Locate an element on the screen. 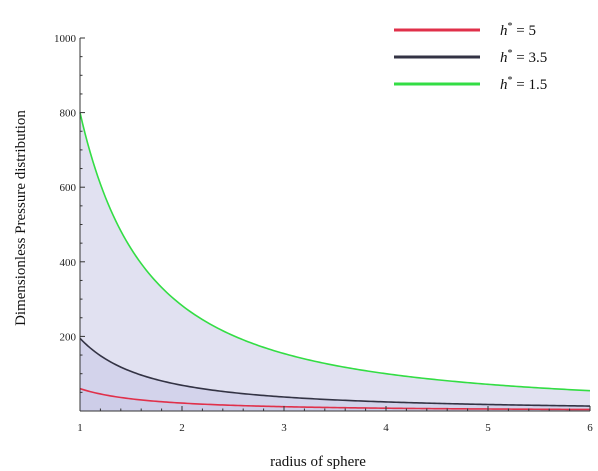  legend-label-1: h* = 3.5 is located at coordinates (523, 57).